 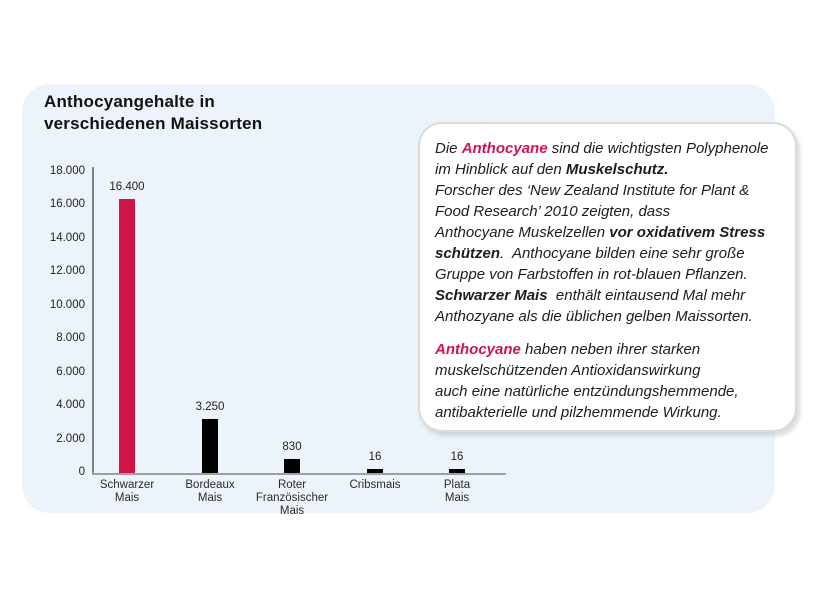 I want to click on bar-cribsmais, so click(x=375, y=471).